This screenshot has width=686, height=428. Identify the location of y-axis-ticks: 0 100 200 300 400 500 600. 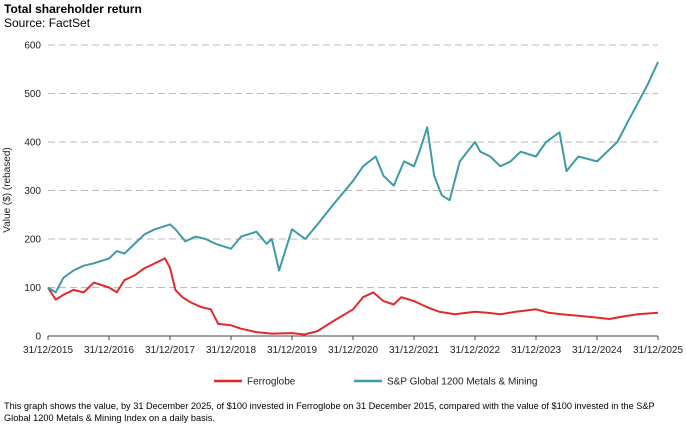
(32, 192).